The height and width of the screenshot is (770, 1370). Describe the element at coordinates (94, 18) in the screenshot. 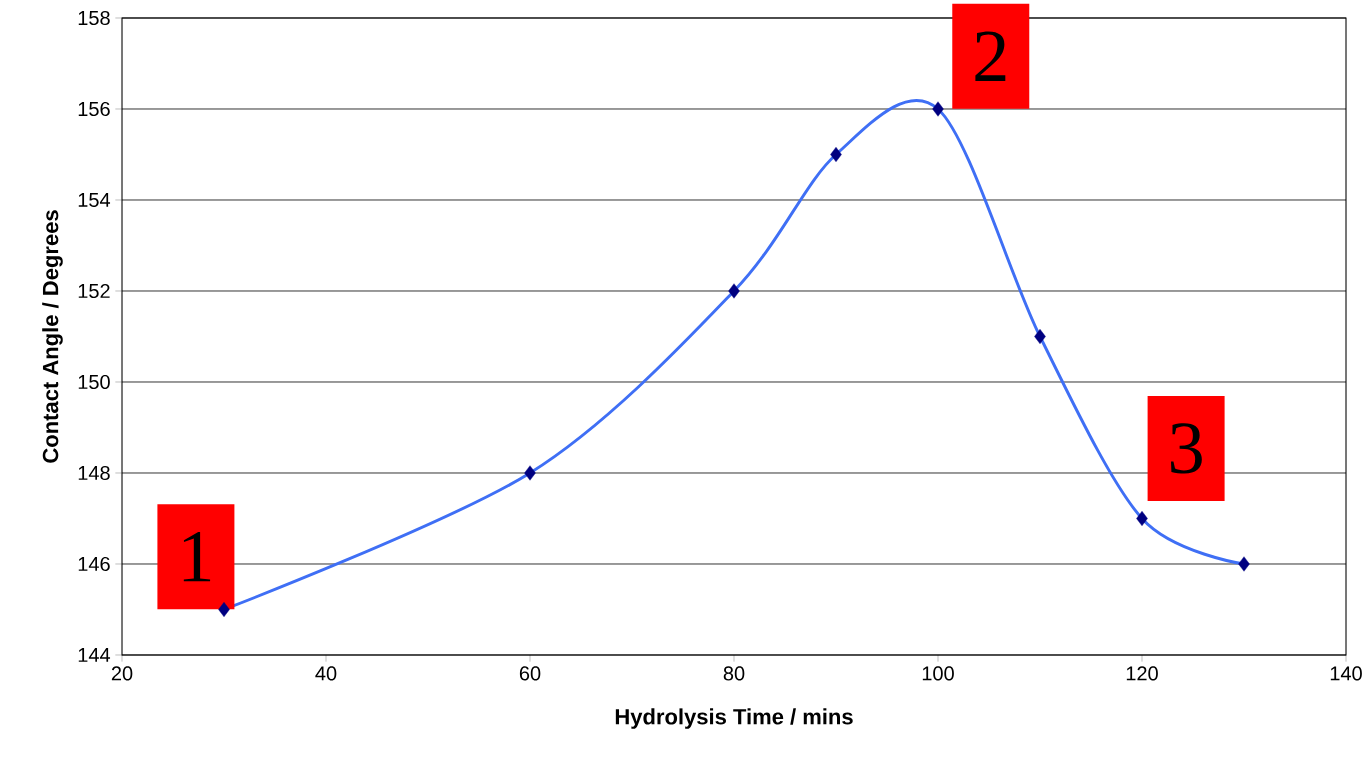

I see `y-tick-label: 158` at that location.